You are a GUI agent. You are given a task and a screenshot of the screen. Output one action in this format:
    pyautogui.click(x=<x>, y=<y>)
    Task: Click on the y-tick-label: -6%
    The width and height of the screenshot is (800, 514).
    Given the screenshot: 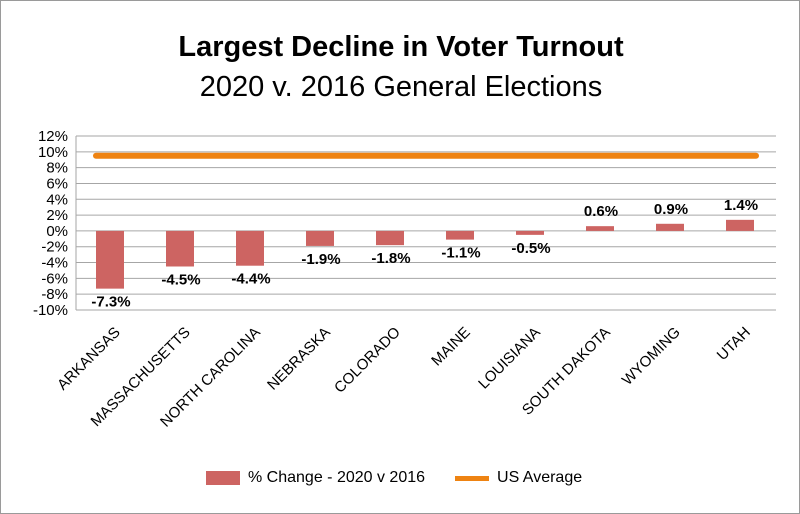 What is the action you would take?
    pyautogui.click(x=54, y=278)
    